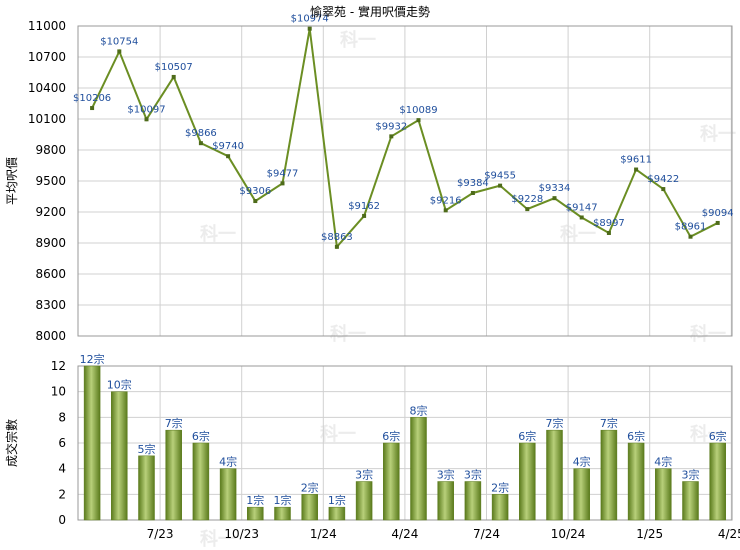 The image size is (740, 550). What do you see at coordinates (310, 487) in the screenshot?
I see `count-bar-label: 2宗` at bounding box center [310, 487].